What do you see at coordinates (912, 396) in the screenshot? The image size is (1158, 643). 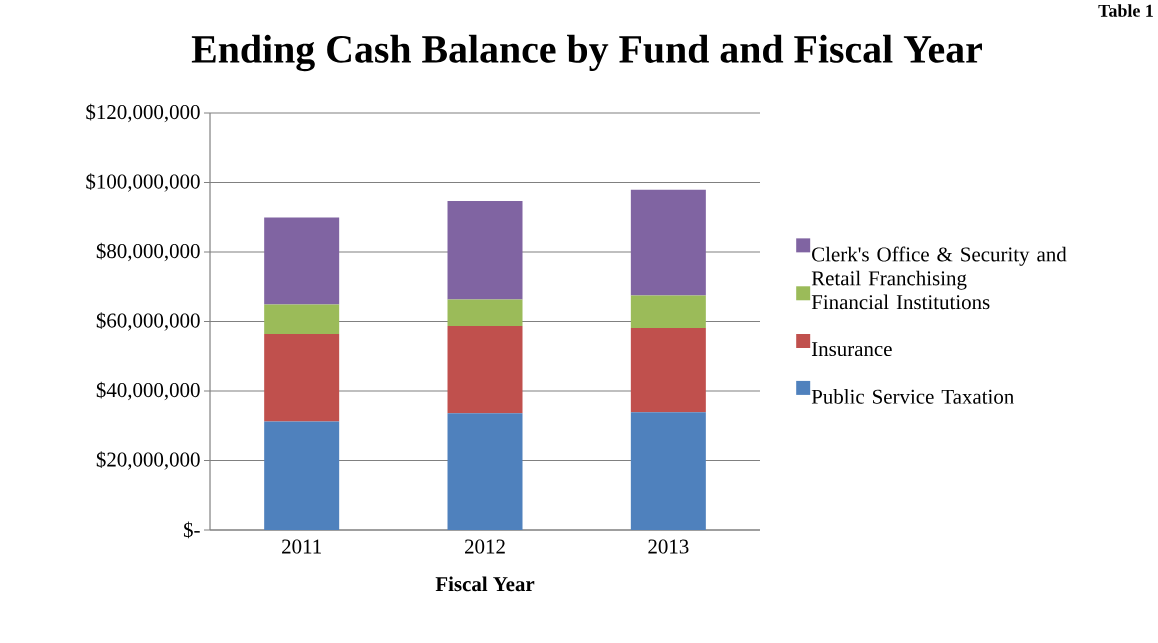 I see `legend-label: Public Service Taxation` at bounding box center [912, 396].